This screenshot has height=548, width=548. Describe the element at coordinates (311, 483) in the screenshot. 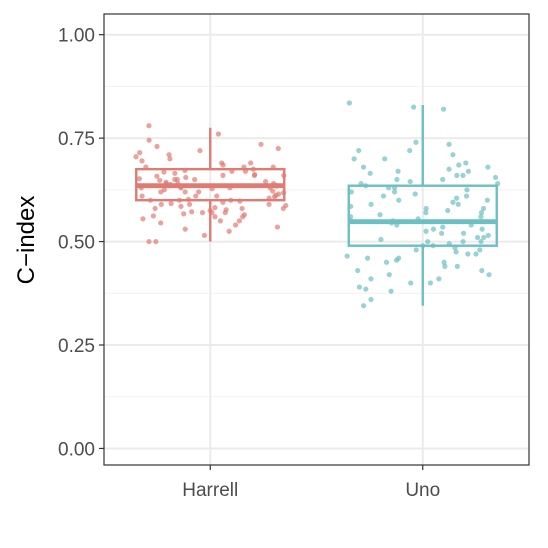

I see `x-axis: Harrell Uno` at that location.